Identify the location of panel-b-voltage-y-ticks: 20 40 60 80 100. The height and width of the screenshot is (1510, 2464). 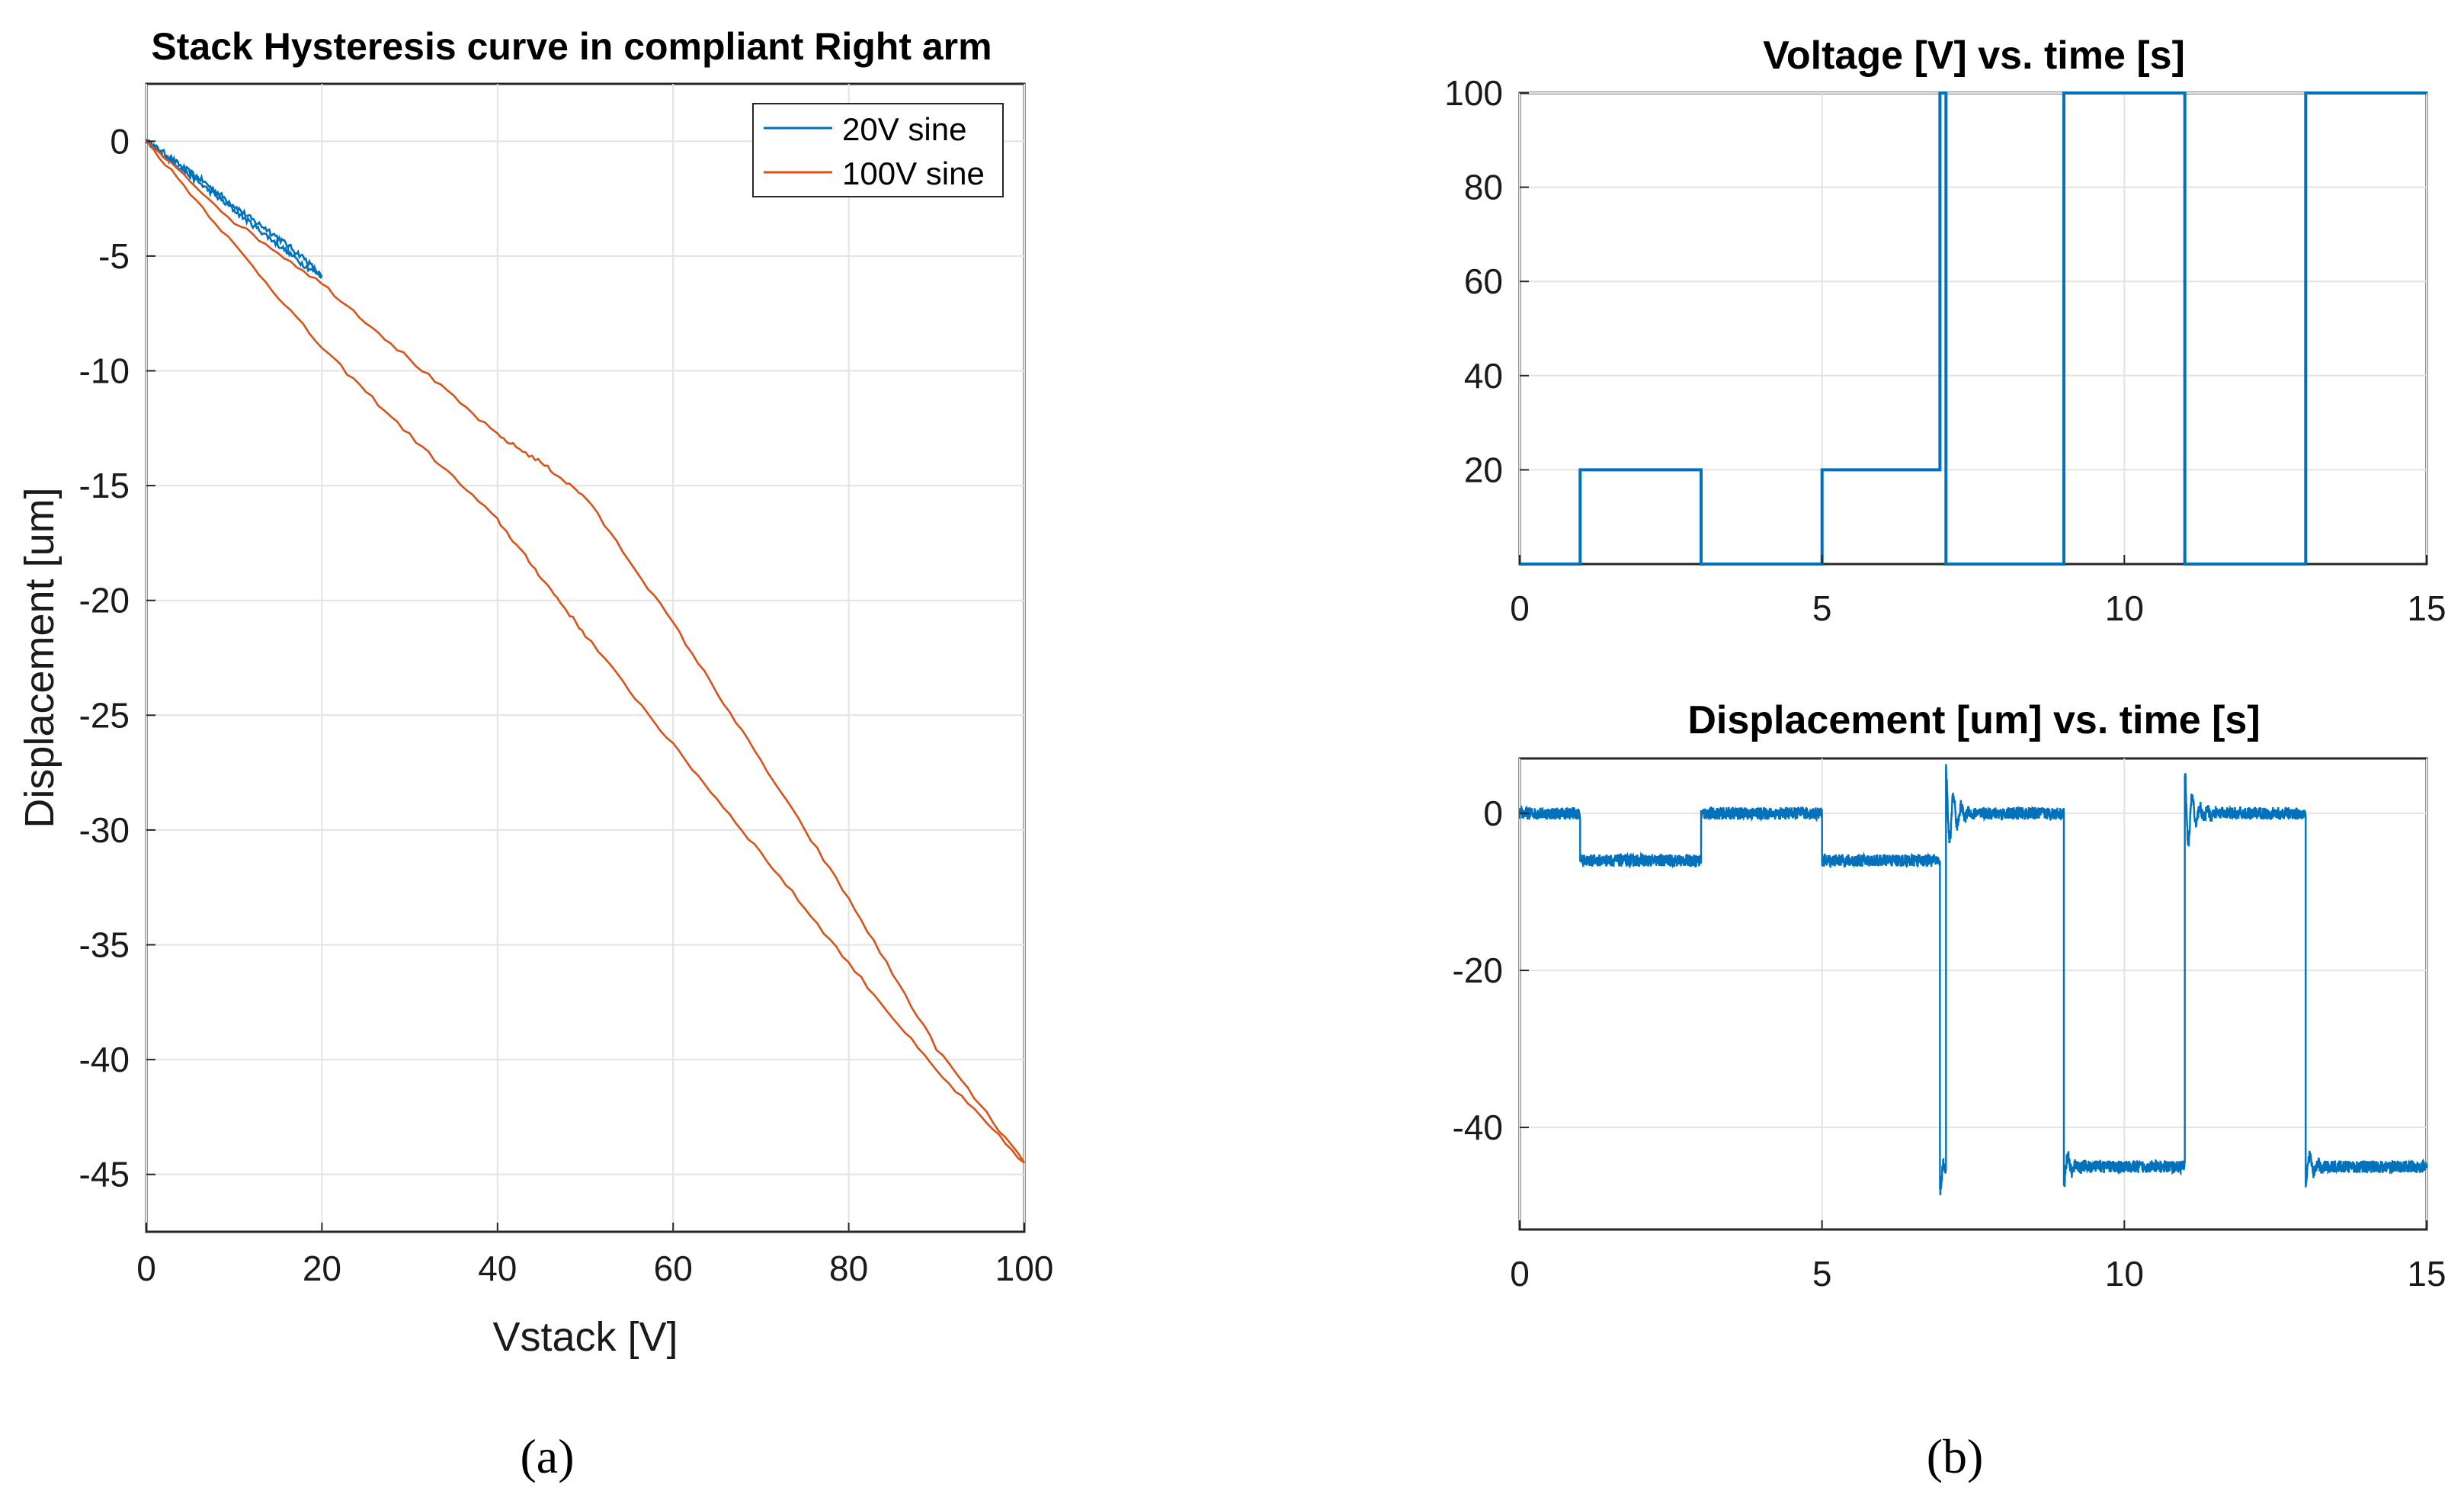
(1486, 281).